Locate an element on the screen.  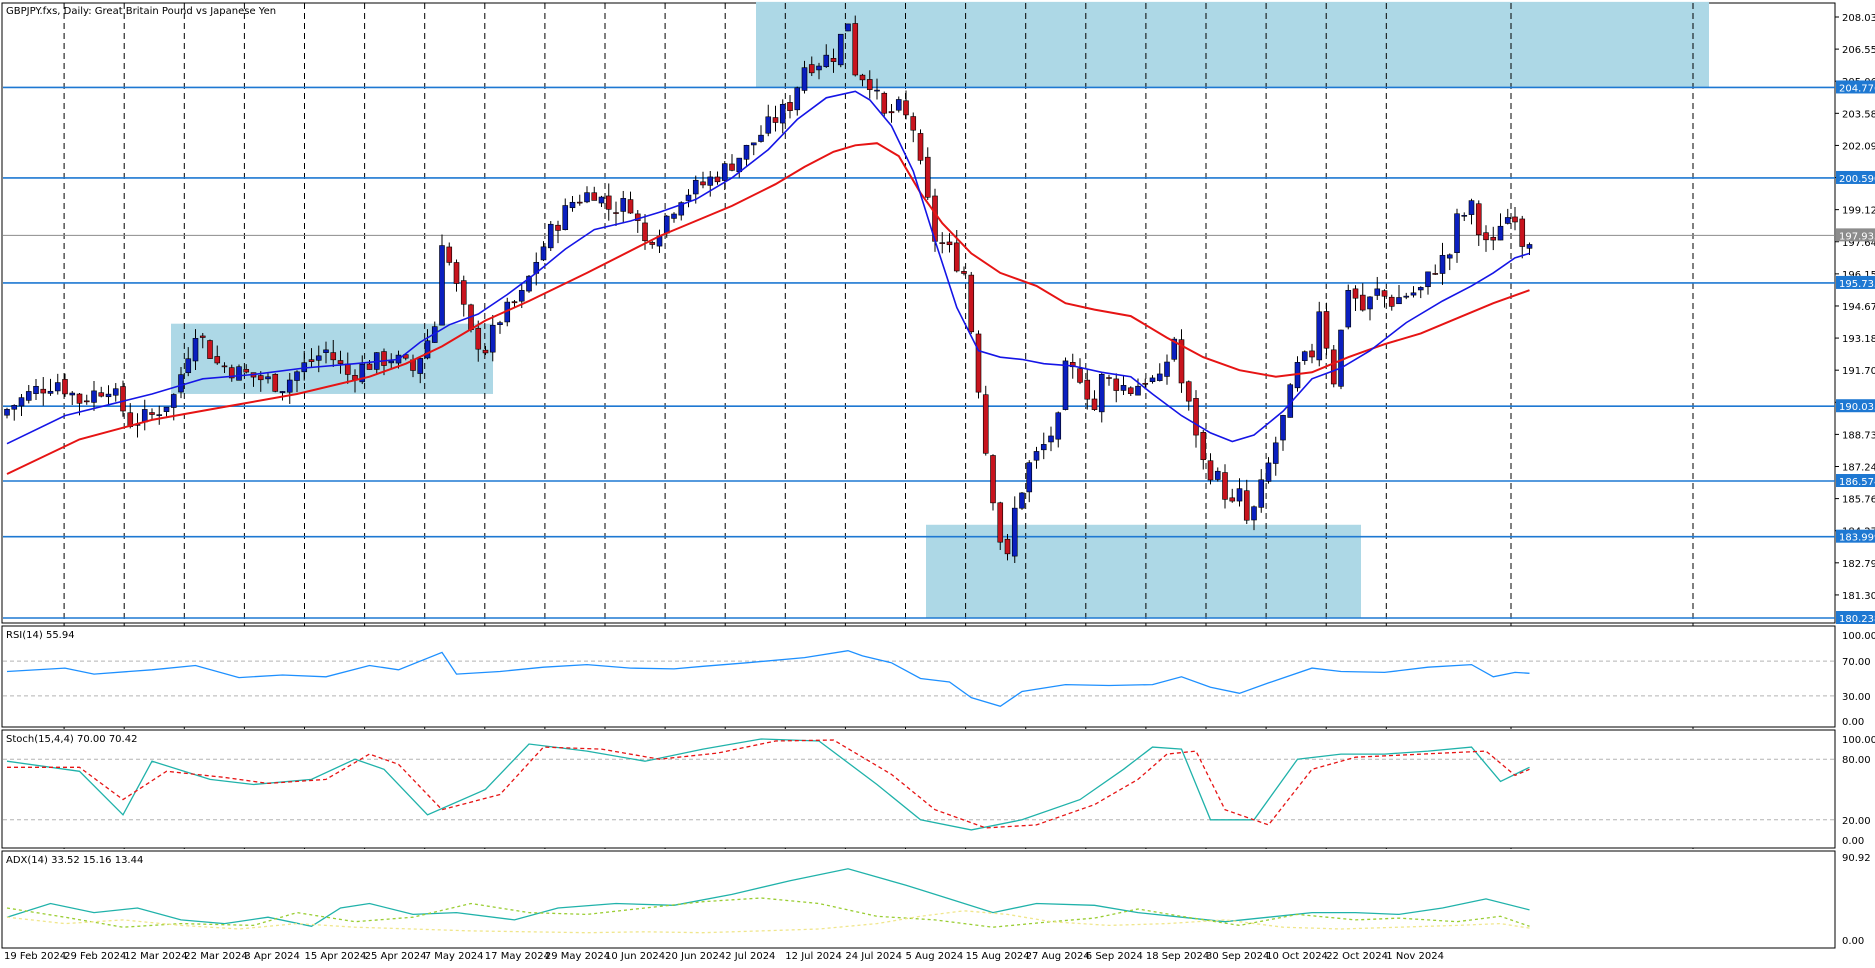
indicator-pane: 100.00 70.00 30.00 0.00 RSI(14) 55.94 is located at coordinates (938, 676).